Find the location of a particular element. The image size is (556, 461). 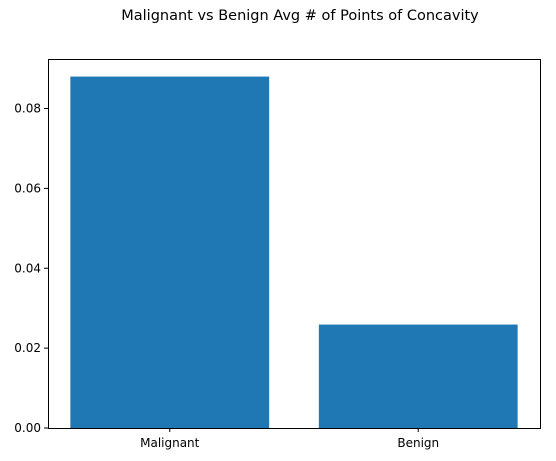

x-axis: Malignant Benign is located at coordinates (289, 439).